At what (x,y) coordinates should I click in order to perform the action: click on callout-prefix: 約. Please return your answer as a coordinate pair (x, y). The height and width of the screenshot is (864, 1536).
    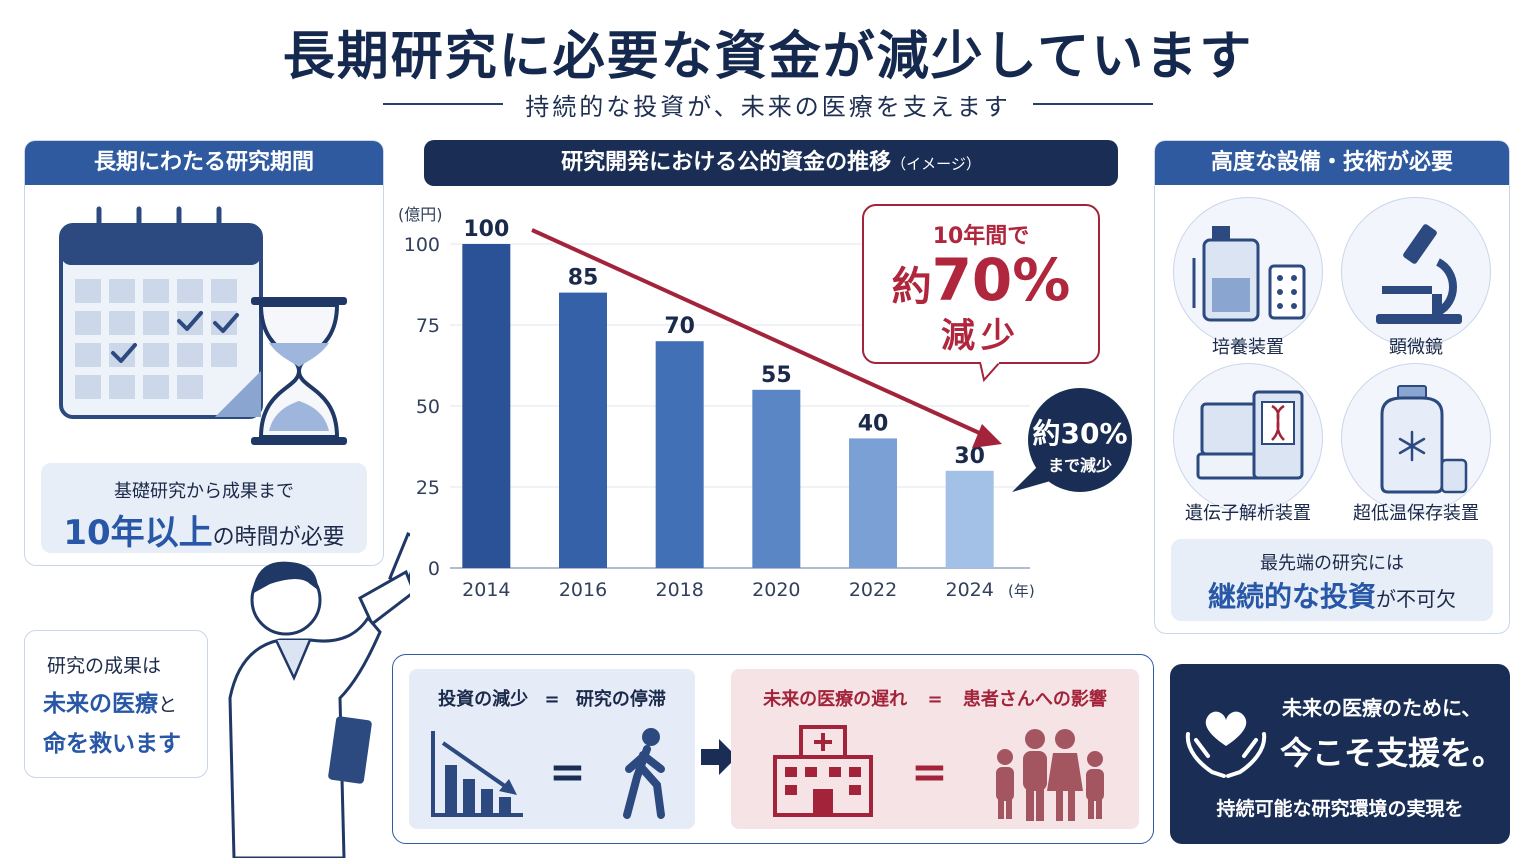
    Looking at the image, I should click on (911, 287).